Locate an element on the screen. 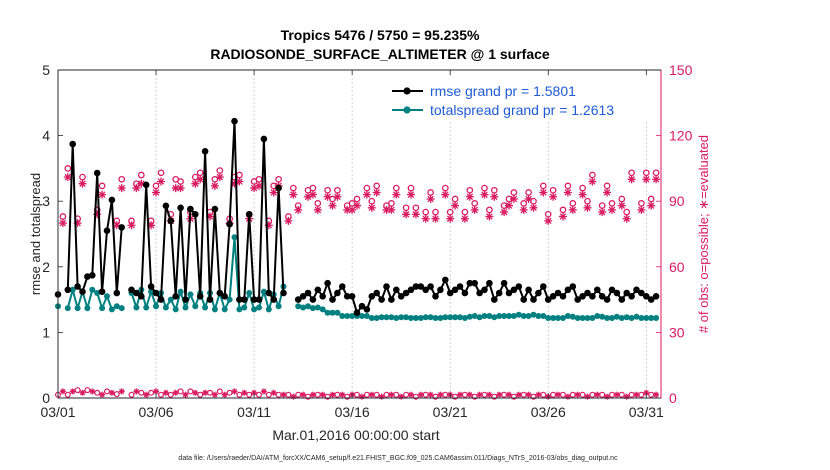 Image resolution: width=830 pixels, height=470 pixels. y-tick-label-left: 3 is located at coordinates (46, 201).